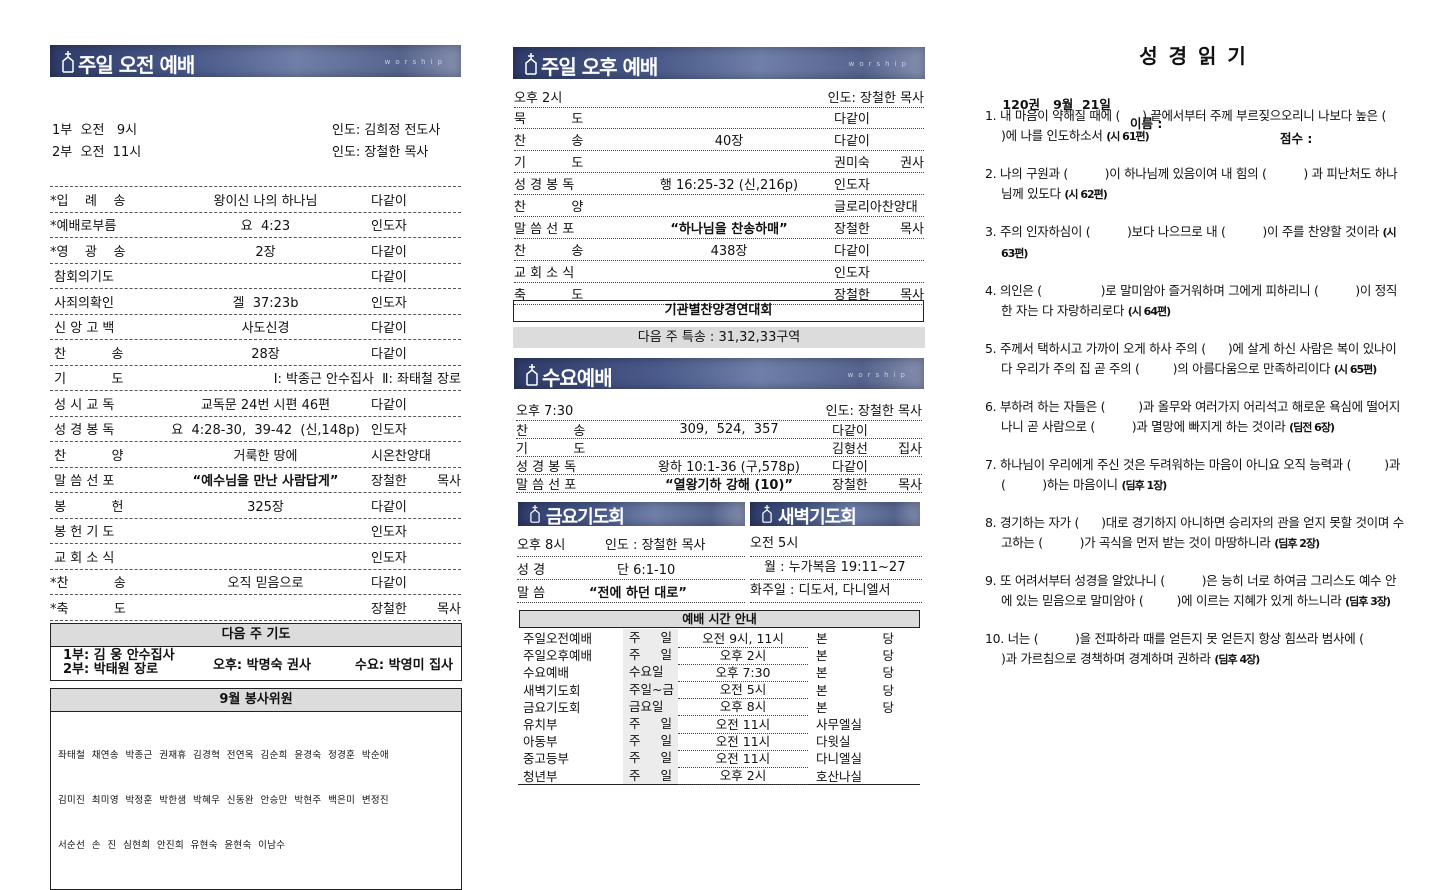  Describe the element at coordinates (265, 507) in the screenshot. I see `order-content: 325장` at that location.